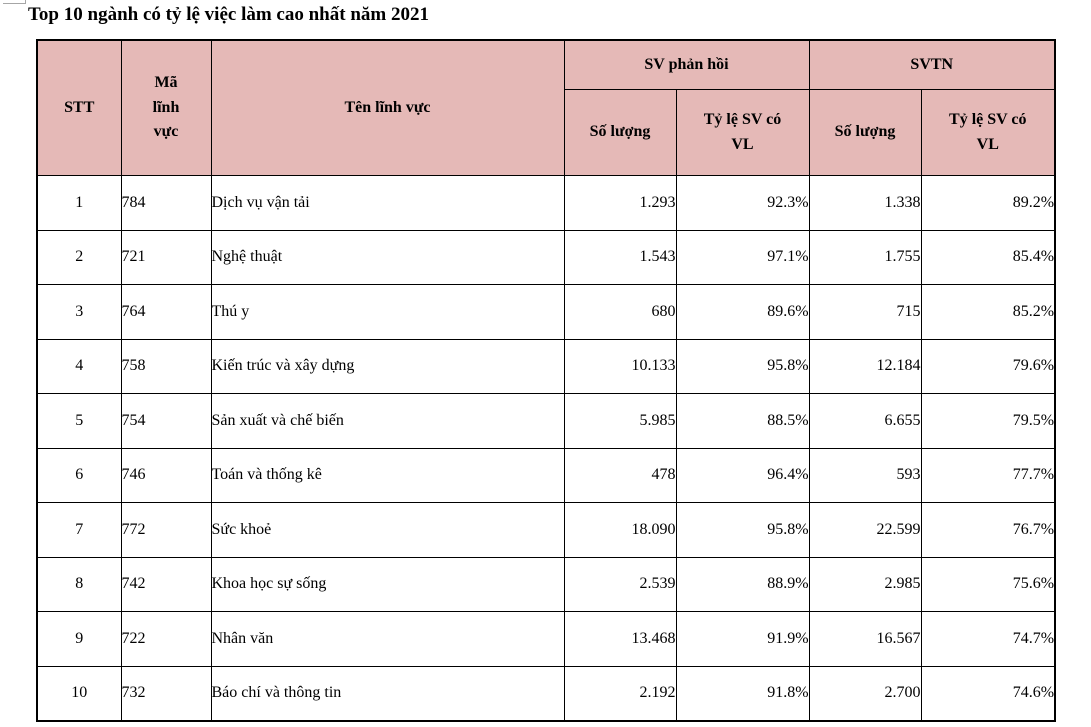 This screenshot has width=1091, height=727. I want to click on cell-respondents-count: 10.133, so click(620, 366).